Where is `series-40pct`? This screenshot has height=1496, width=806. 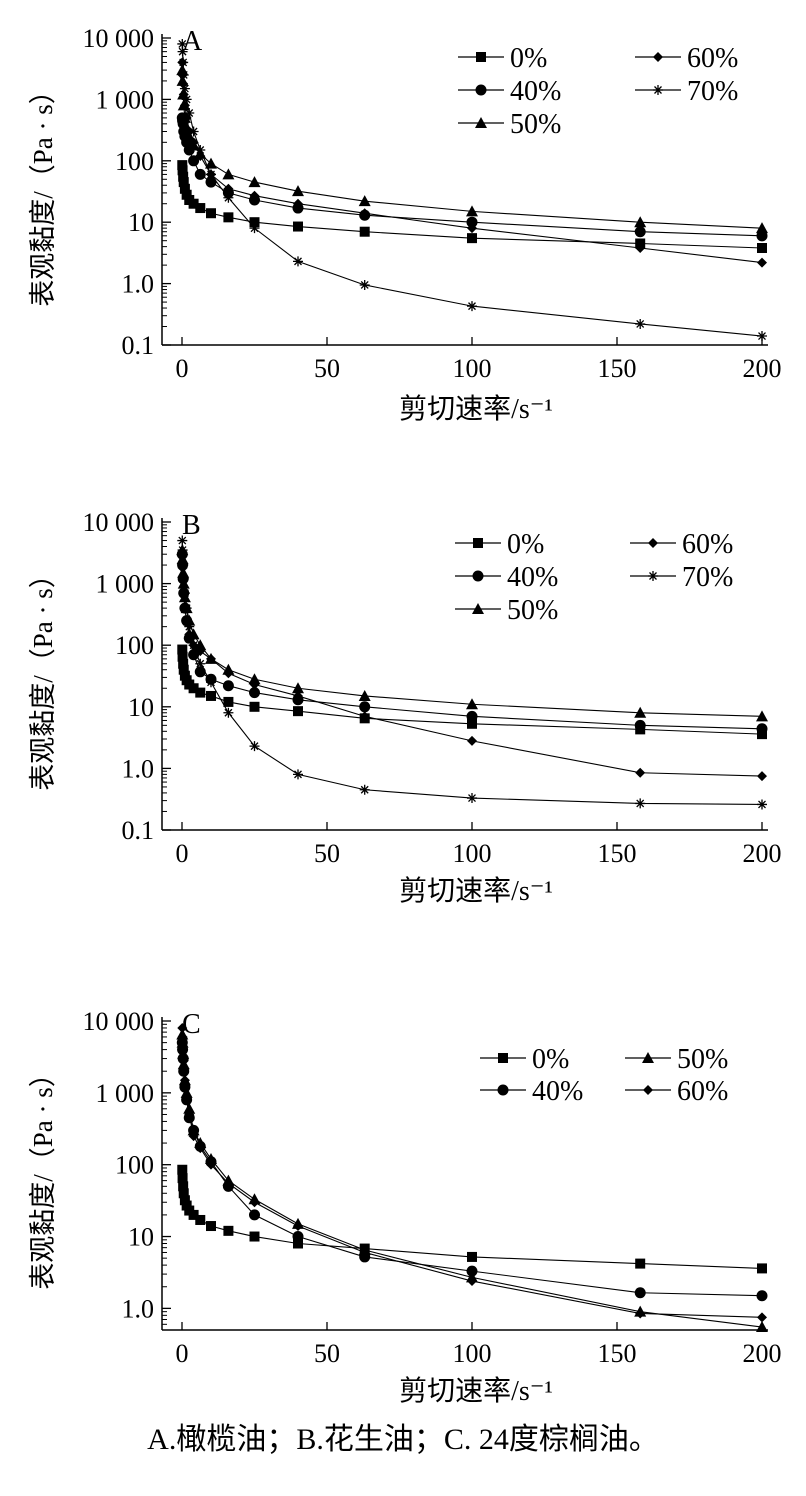
series-40pct is located at coordinates (472, 177).